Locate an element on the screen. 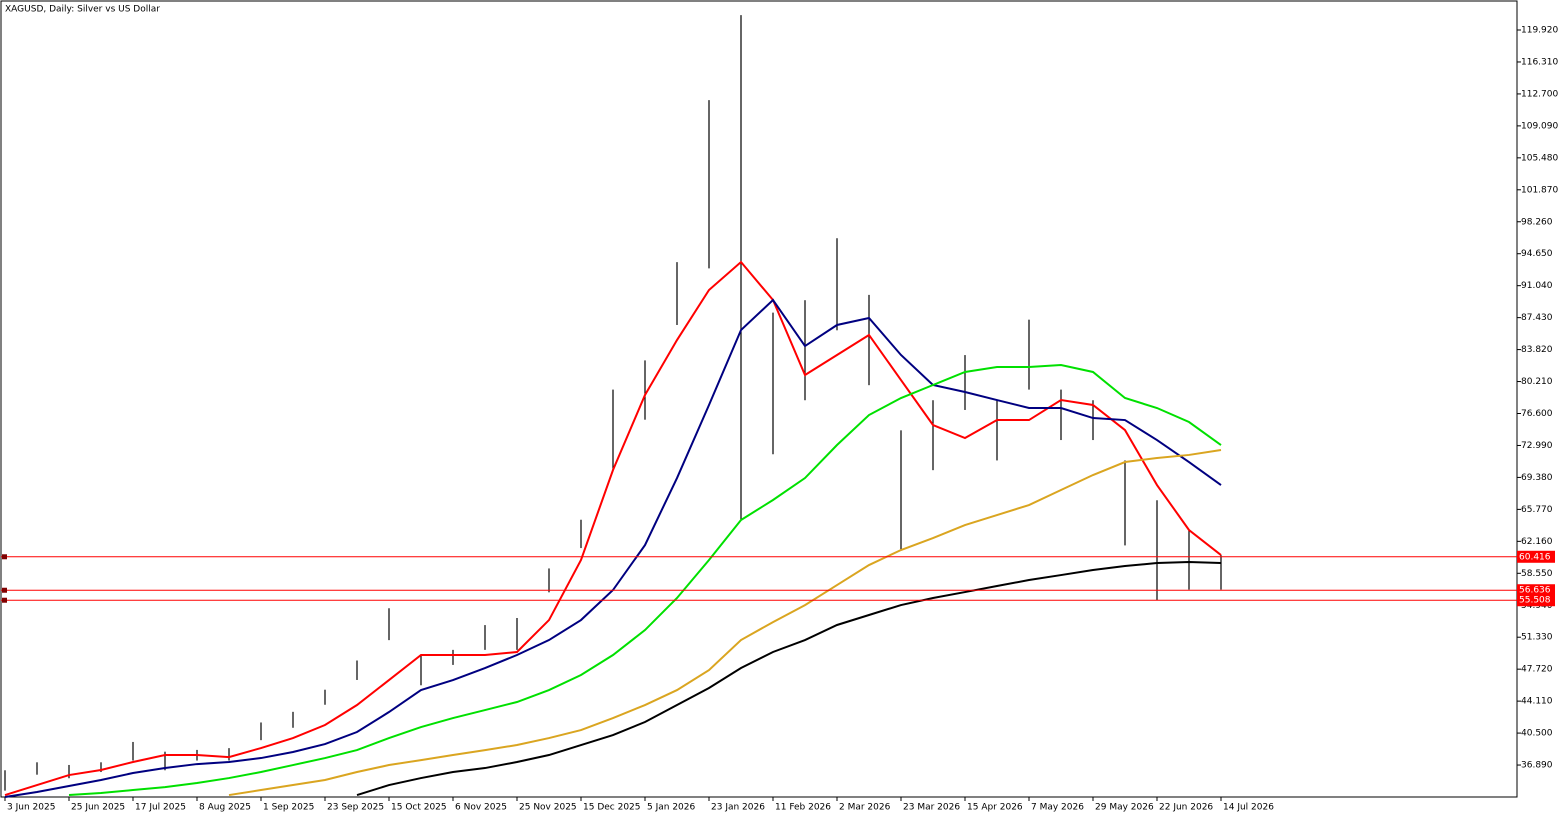 The height and width of the screenshot is (818, 1563). level-label: 60.416 is located at coordinates (1535, 557).